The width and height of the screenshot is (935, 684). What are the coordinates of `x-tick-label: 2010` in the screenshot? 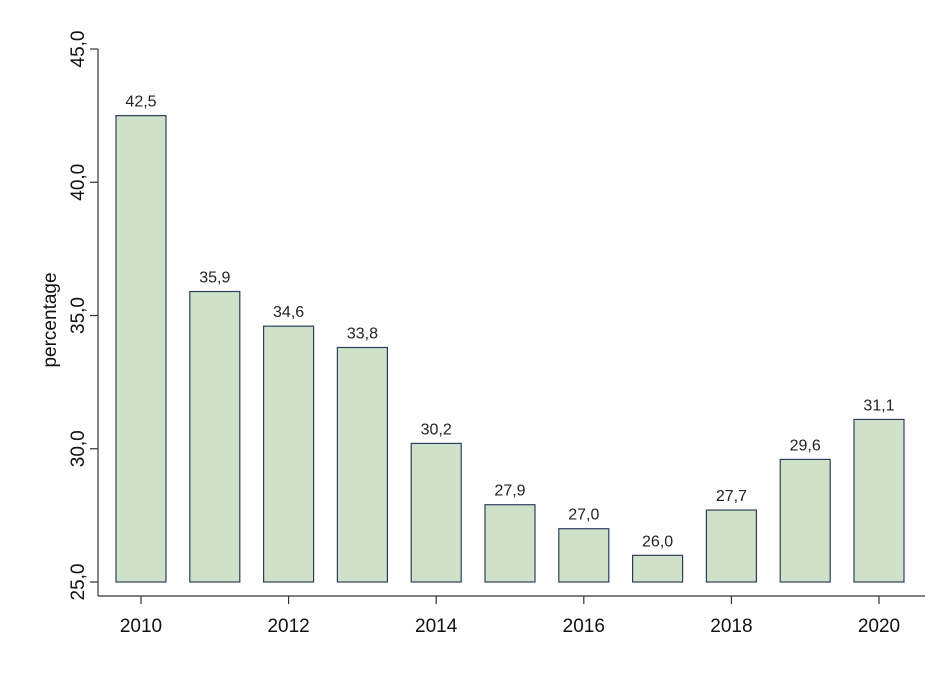 It's located at (141, 626).